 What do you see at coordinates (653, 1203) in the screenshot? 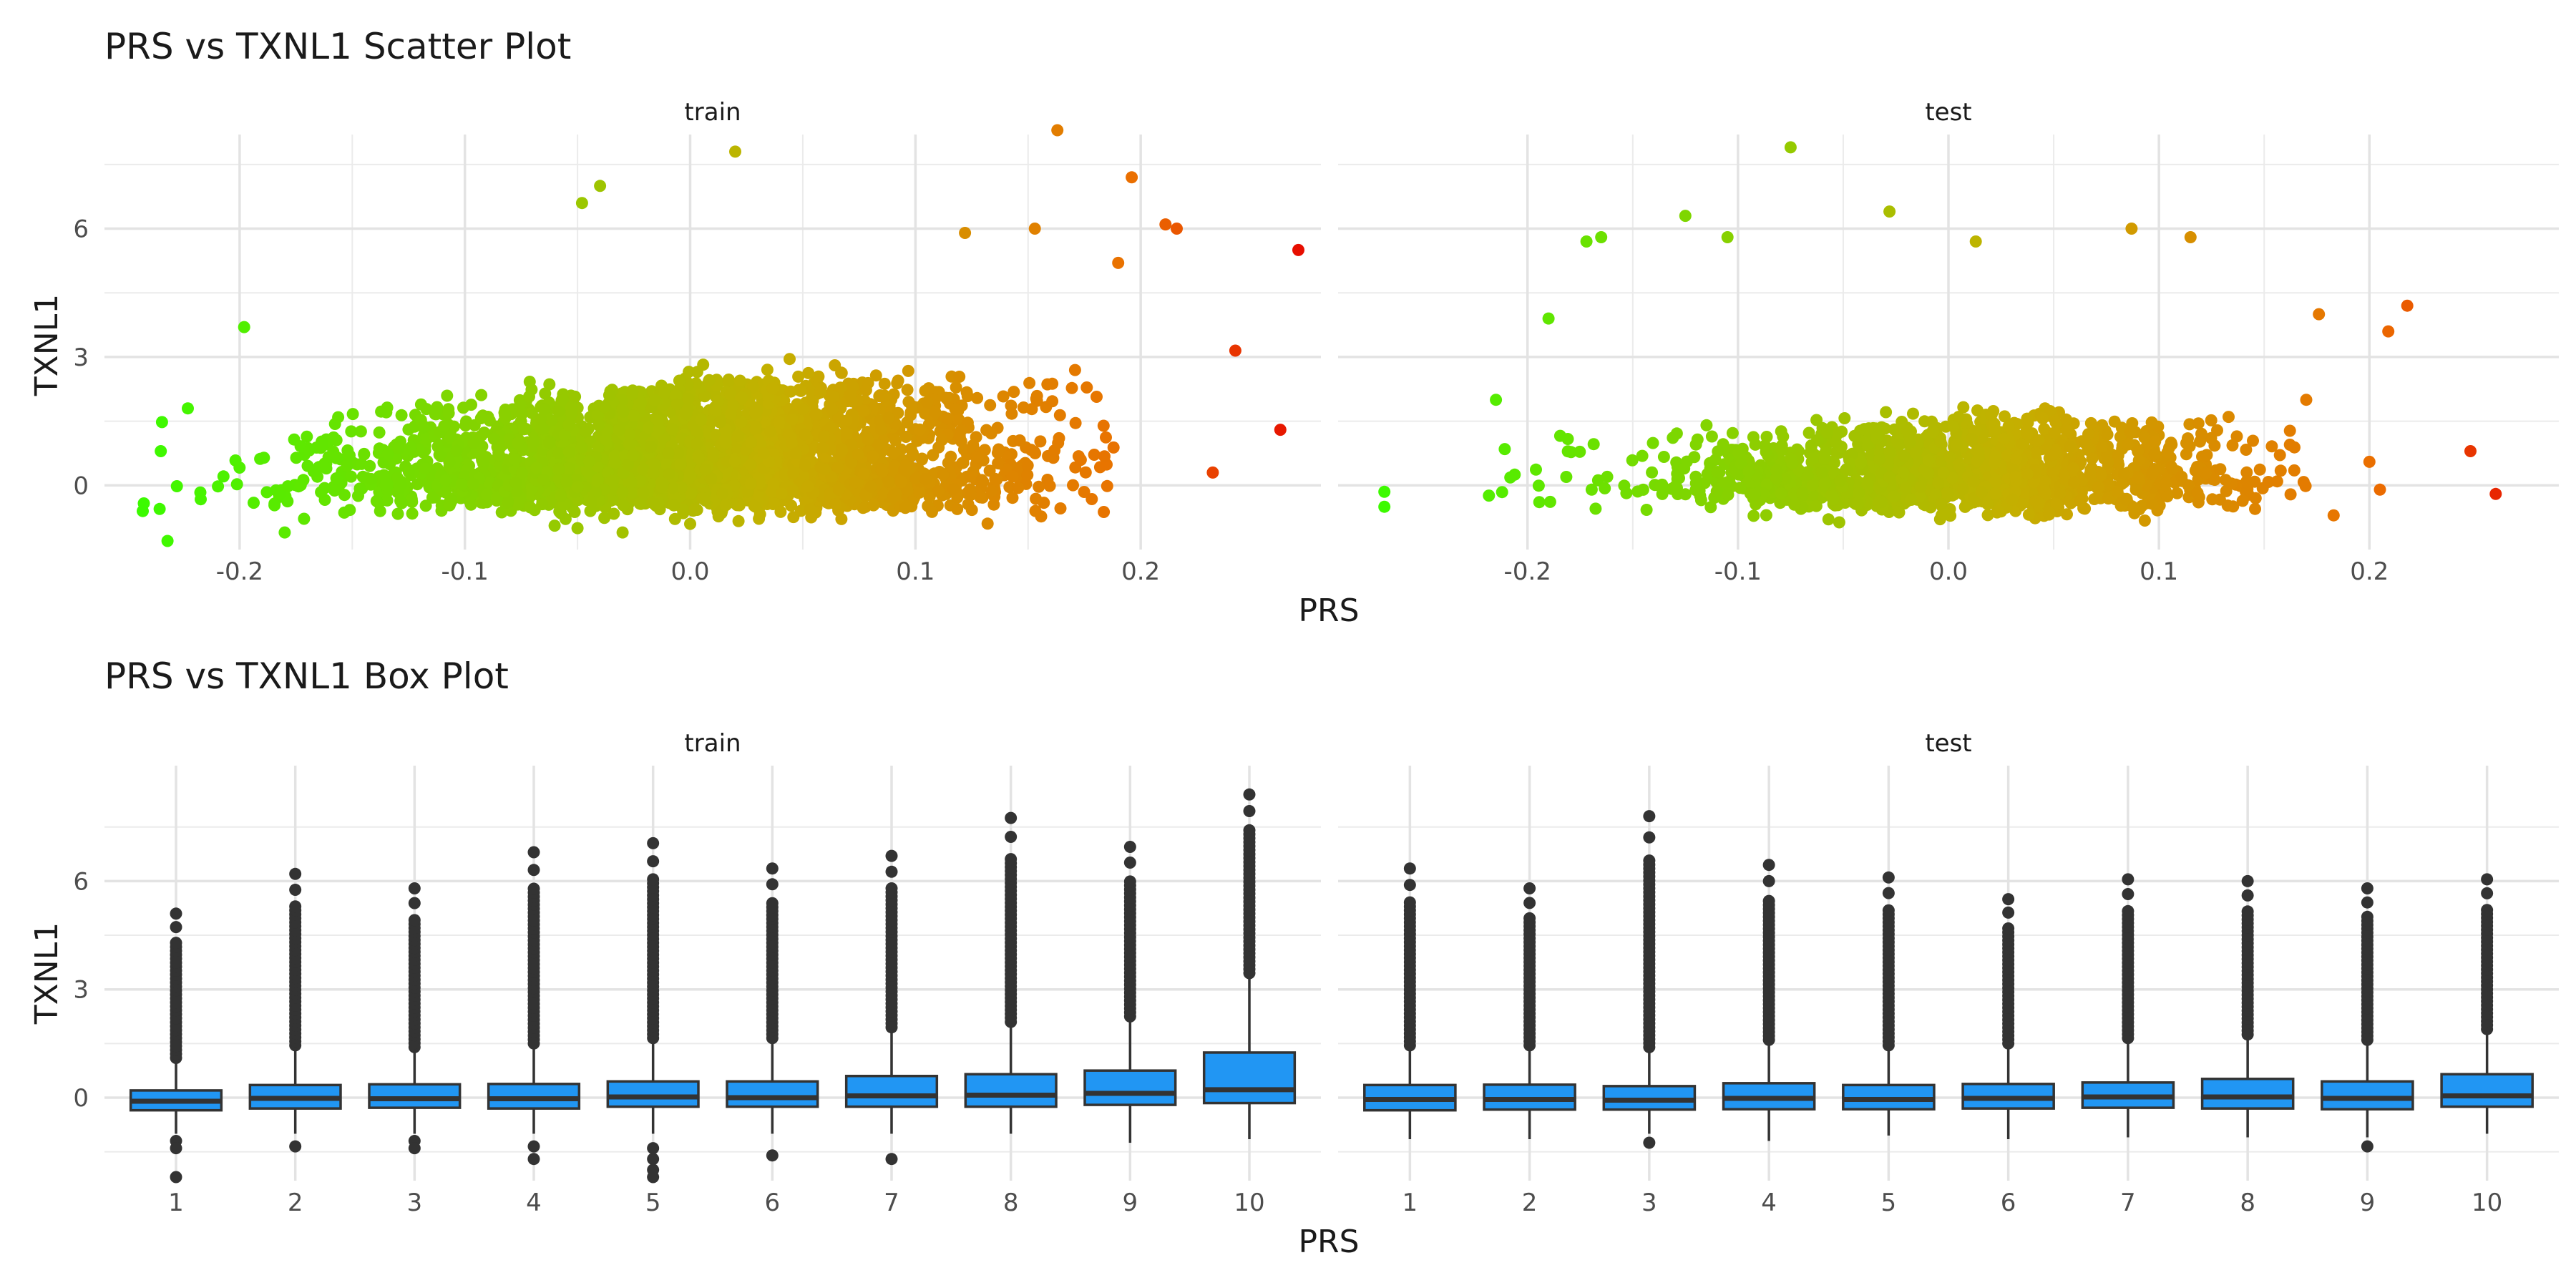
I see `x-tick-label: 5` at bounding box center [653, 1203].